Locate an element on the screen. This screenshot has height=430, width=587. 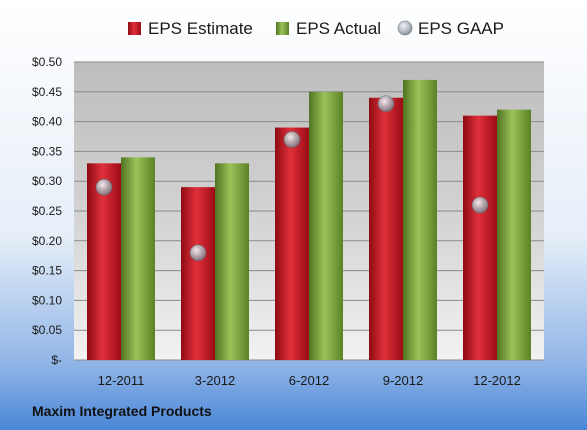
y-tick-label: $0.25 is located at coordinates (47, 211).